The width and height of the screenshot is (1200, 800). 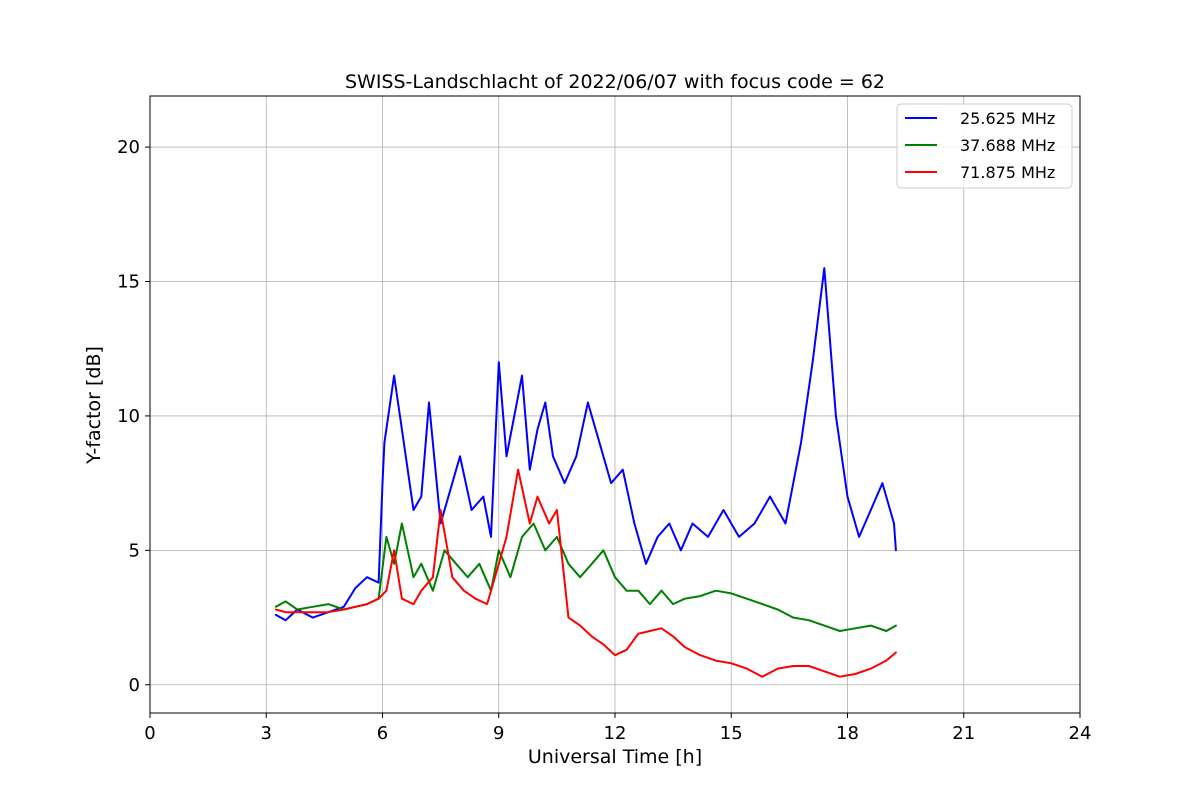 I want to click on y-tick-label: 10, so click(x=128, y=416).